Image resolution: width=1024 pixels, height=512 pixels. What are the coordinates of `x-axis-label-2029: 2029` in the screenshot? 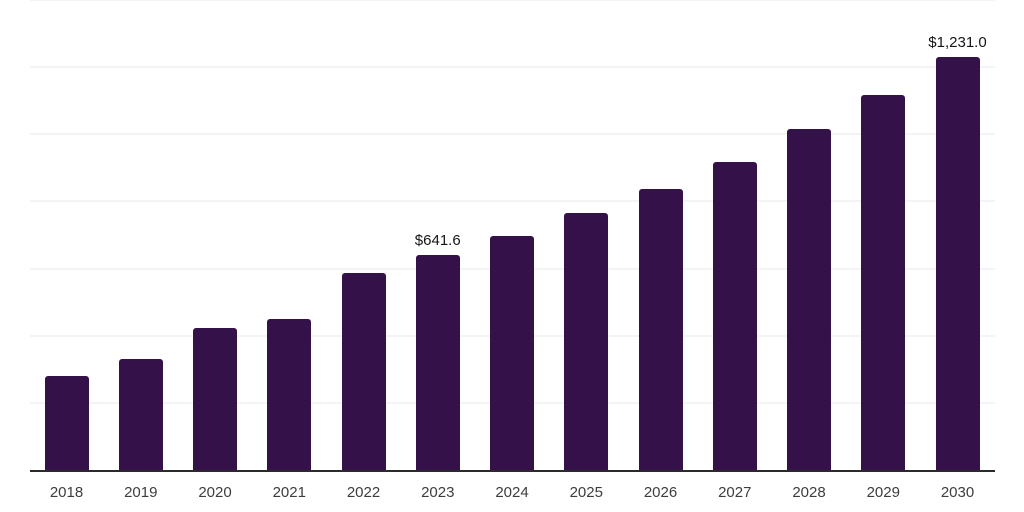 It's located at (883, 492).